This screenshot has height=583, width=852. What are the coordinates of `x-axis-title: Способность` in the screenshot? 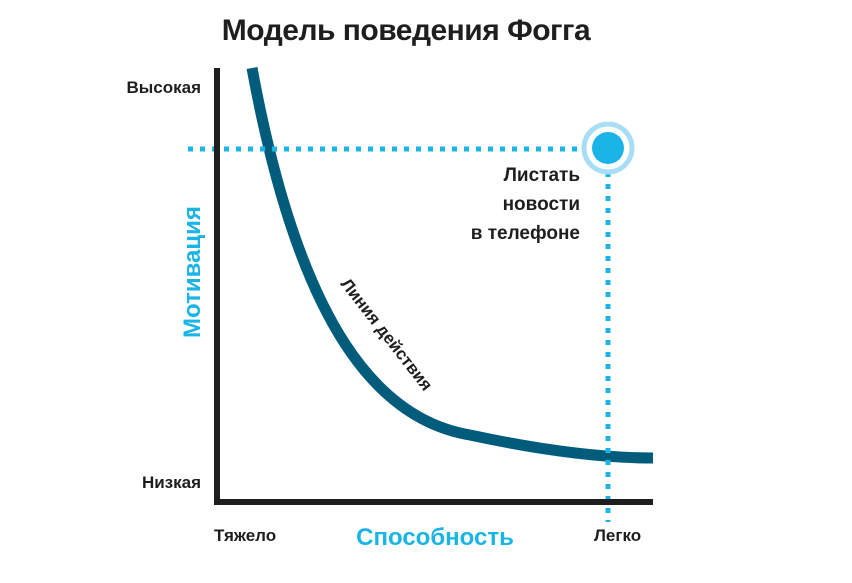 It's located at (435, 537).